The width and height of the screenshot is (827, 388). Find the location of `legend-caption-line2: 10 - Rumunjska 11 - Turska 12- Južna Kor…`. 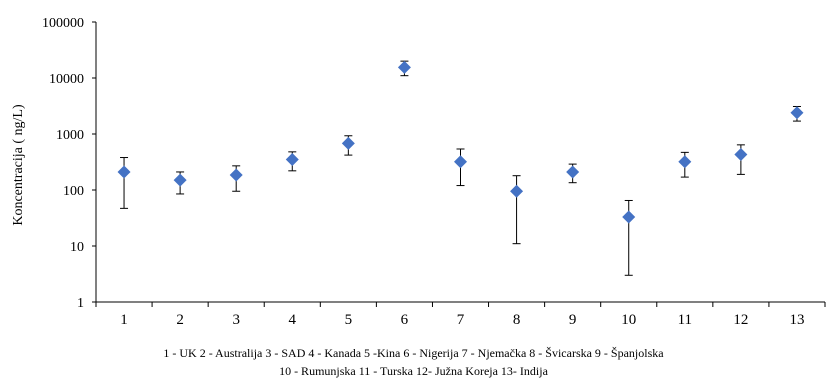

legend-caption-line2: 10 - Rumunjska 11 - Turska 12- Južna Kor… is located at coordinates (413, 371).